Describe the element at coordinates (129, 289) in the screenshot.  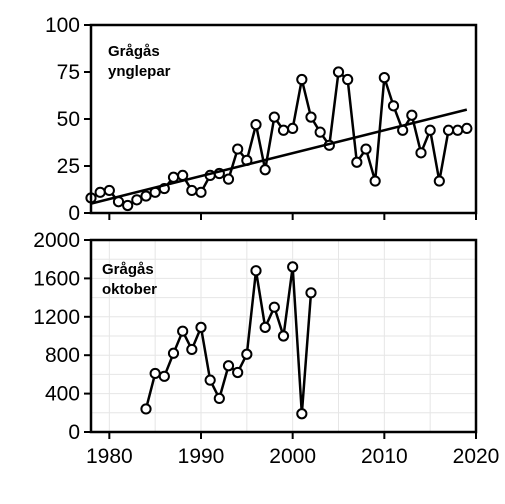
I see `panel-label: oktober` at that location.